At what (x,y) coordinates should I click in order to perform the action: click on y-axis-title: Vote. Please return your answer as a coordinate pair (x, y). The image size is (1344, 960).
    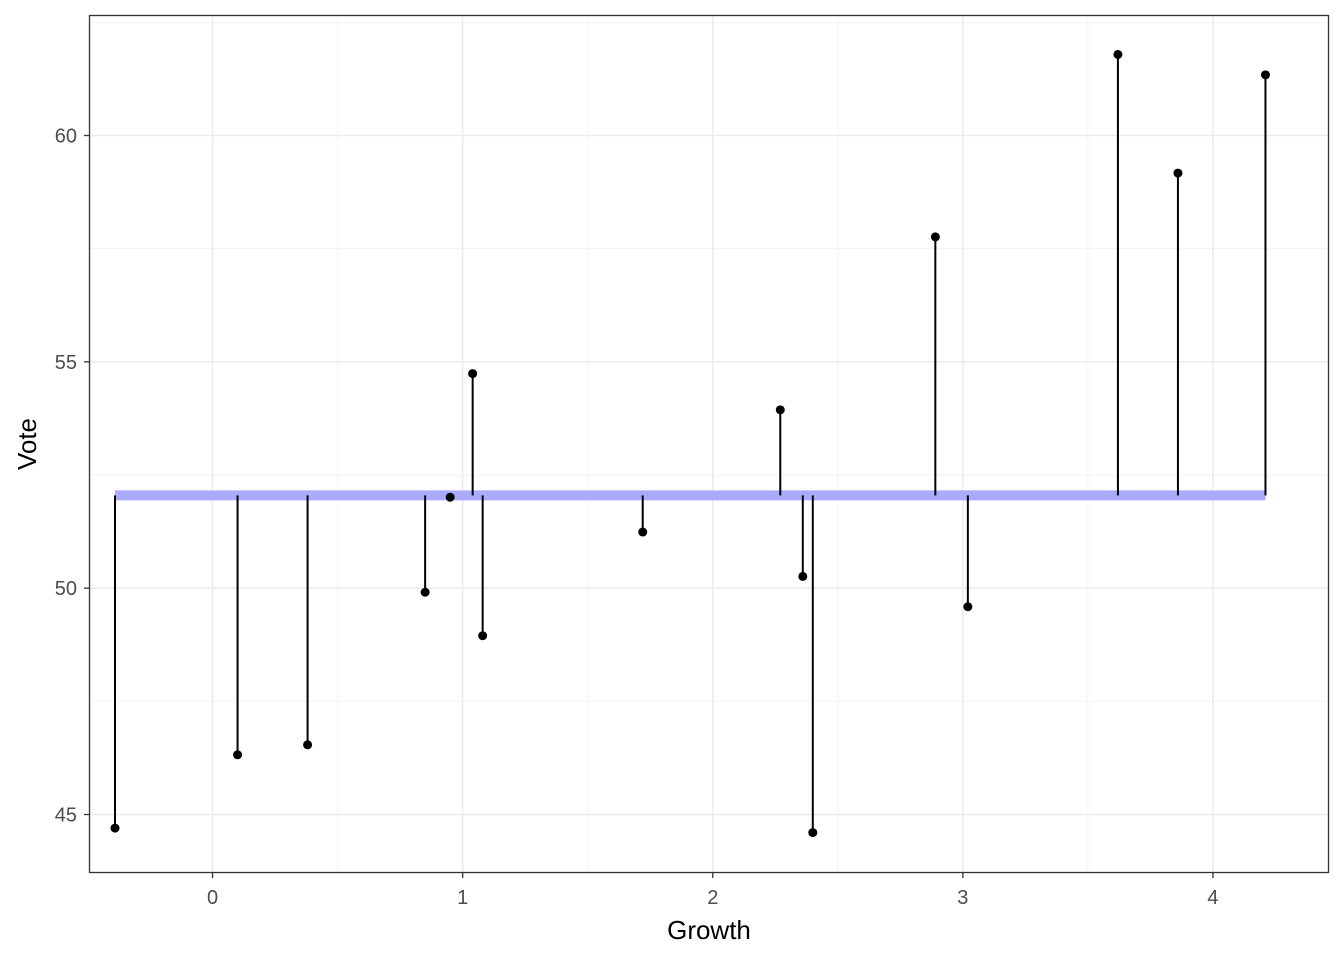
    Looking at the image, I should click on (27, 444).